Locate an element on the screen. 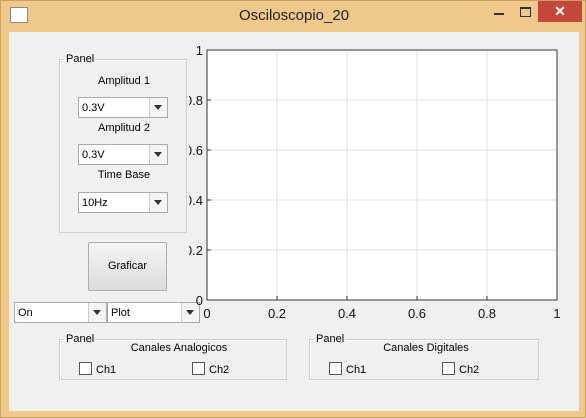  y-tick-label: 0.2 is located at coordinates (196, 250).